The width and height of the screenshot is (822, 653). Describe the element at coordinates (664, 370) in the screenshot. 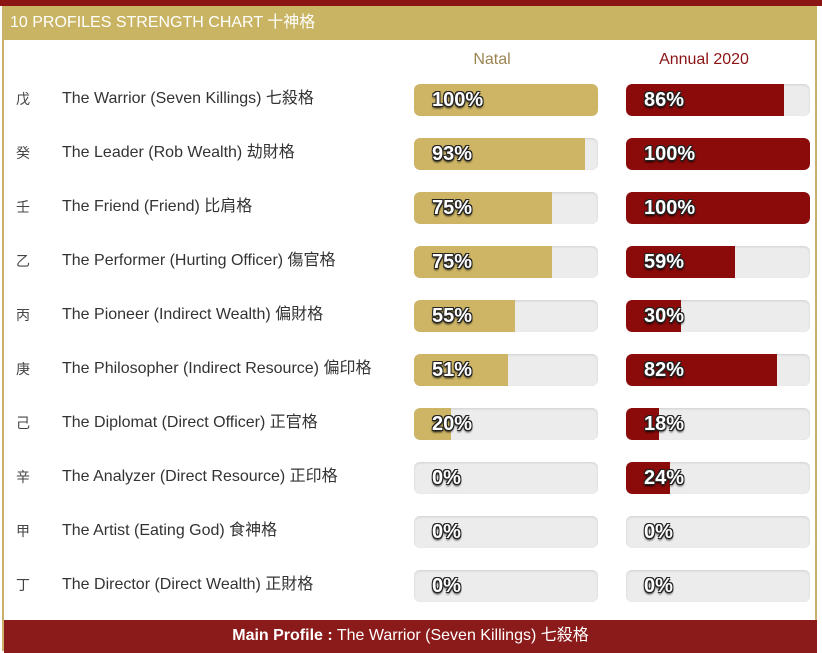

I see `annual-value-label: 82%` at that location.